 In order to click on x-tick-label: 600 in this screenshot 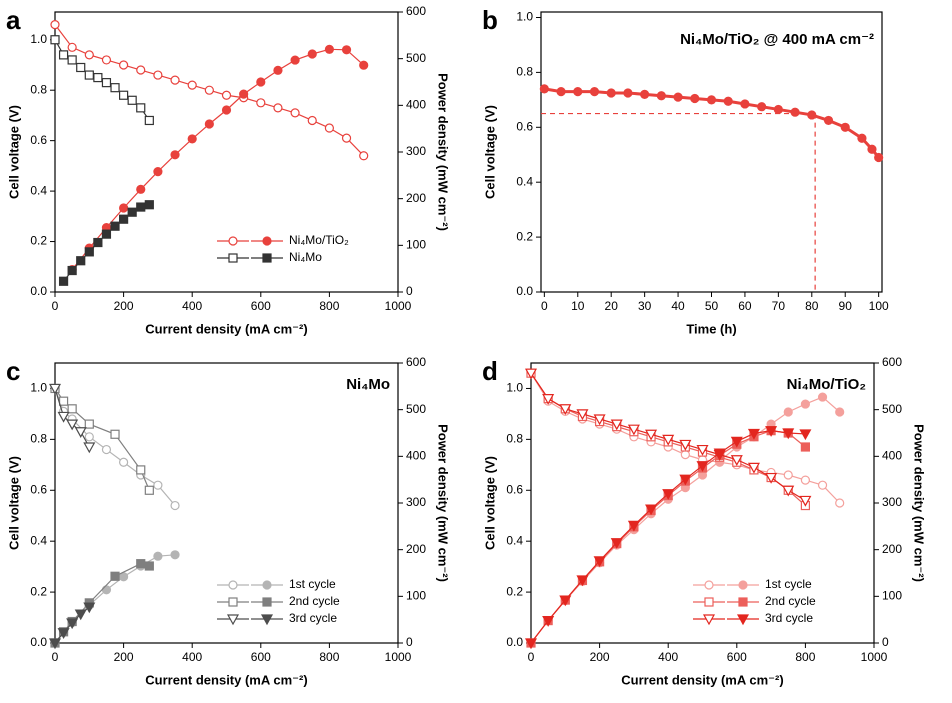, I will do `click(737, 657)`.